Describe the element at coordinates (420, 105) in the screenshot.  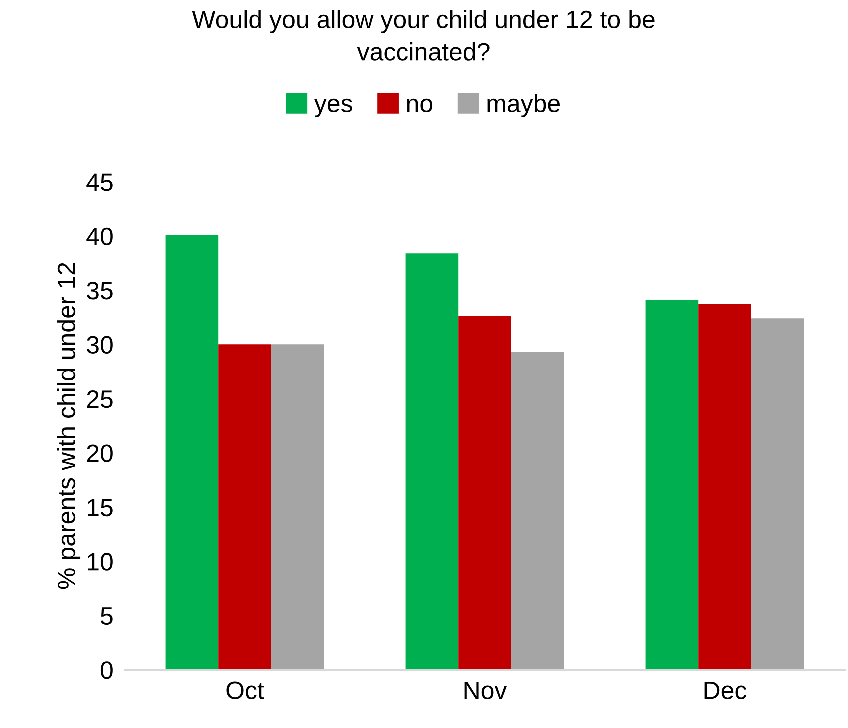
I see `legend-label: no` at that location.